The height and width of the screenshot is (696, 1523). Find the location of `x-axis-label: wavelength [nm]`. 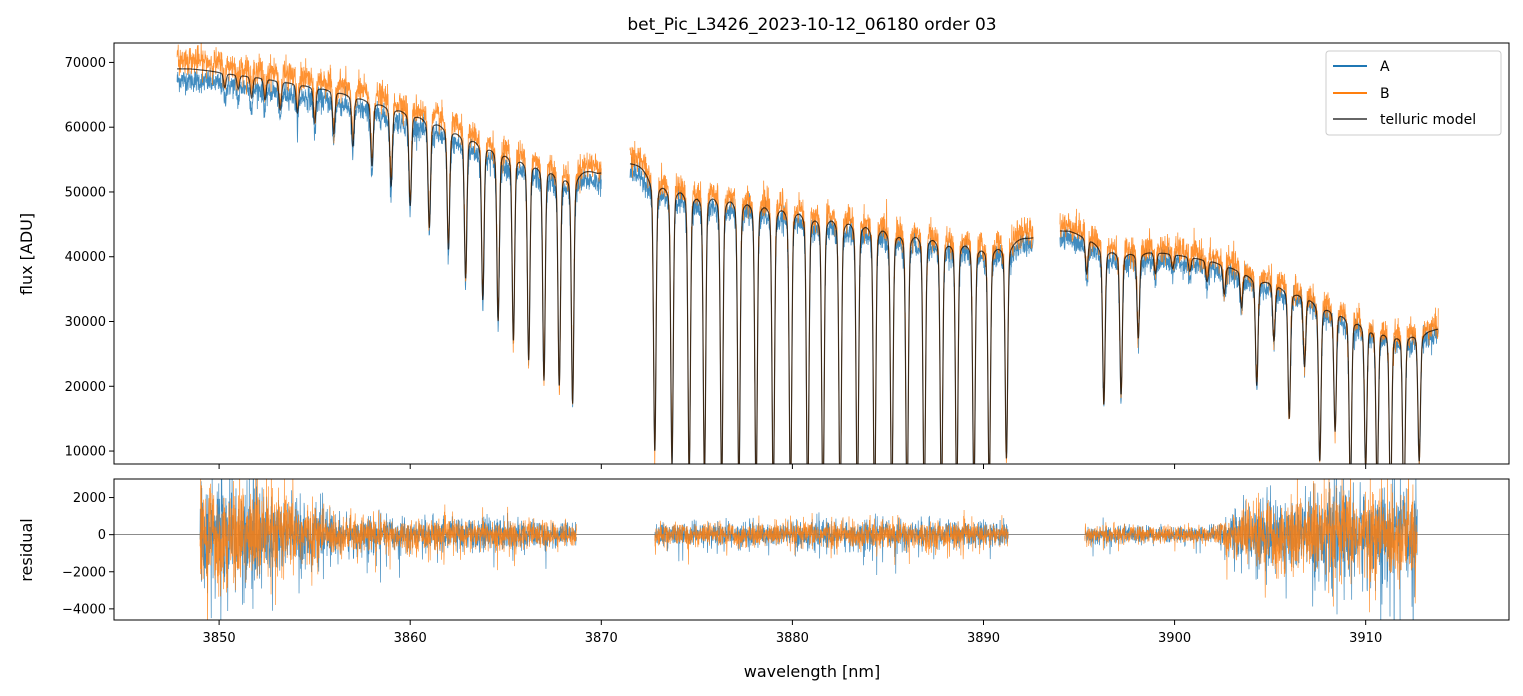

x-axis-label: wavelength [nm] is located at coordinates (812, 671).